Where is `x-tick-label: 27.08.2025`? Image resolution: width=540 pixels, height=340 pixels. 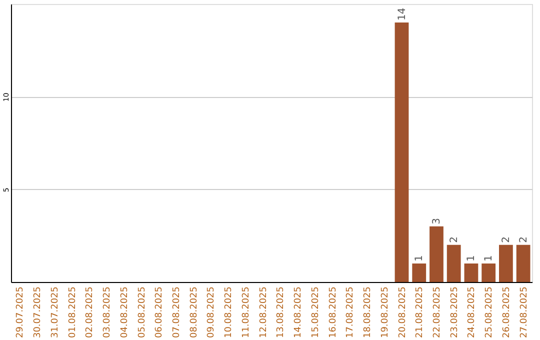
x-tick-label: 27.08.2025 is located at coordinates (524, 312).